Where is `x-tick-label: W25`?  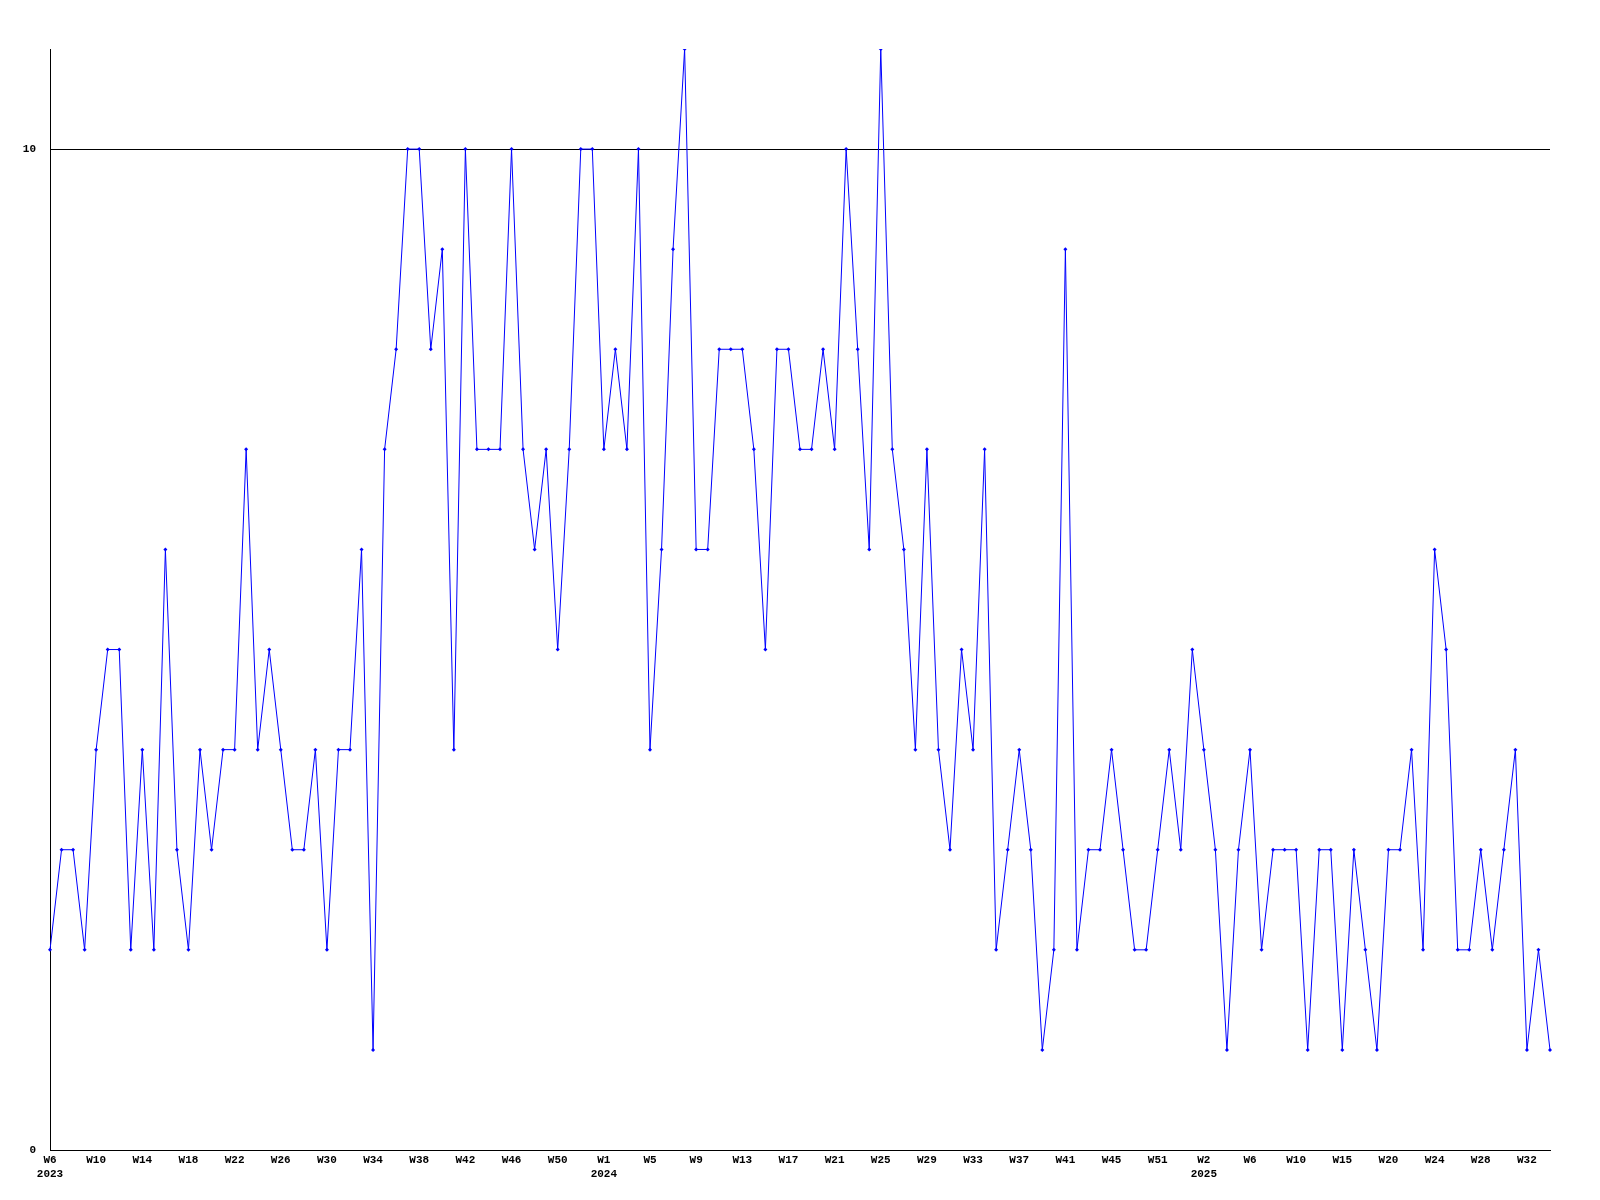 x-tick-label: W25 is located at coordinates (881, 1160).